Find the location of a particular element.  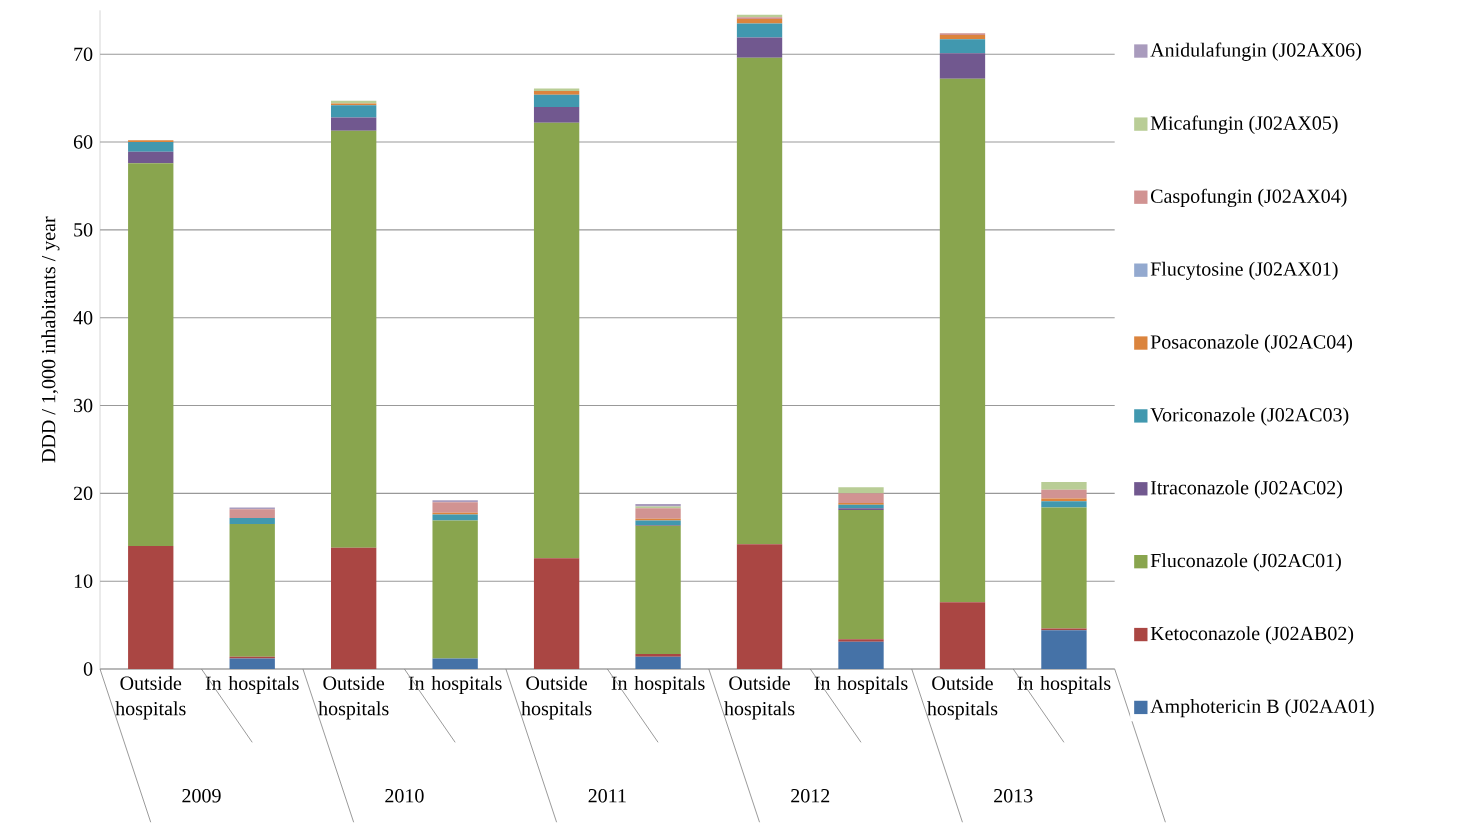

text: 2010 is located at coordinates (404, 796).